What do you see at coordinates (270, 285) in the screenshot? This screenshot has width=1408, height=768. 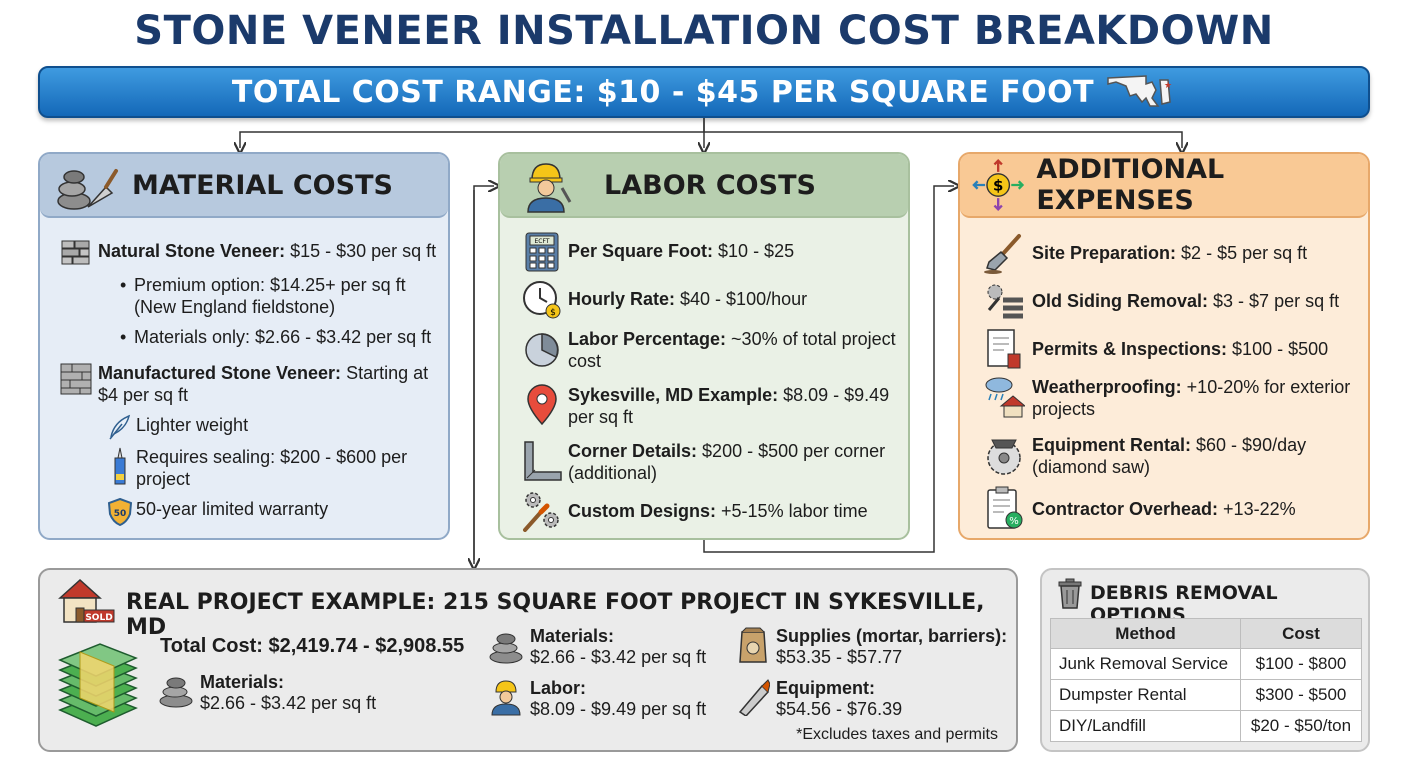 I see `bullet-premium-line1: Premium option: $14.25+ per sq ft` at bounding box center [270, 285].